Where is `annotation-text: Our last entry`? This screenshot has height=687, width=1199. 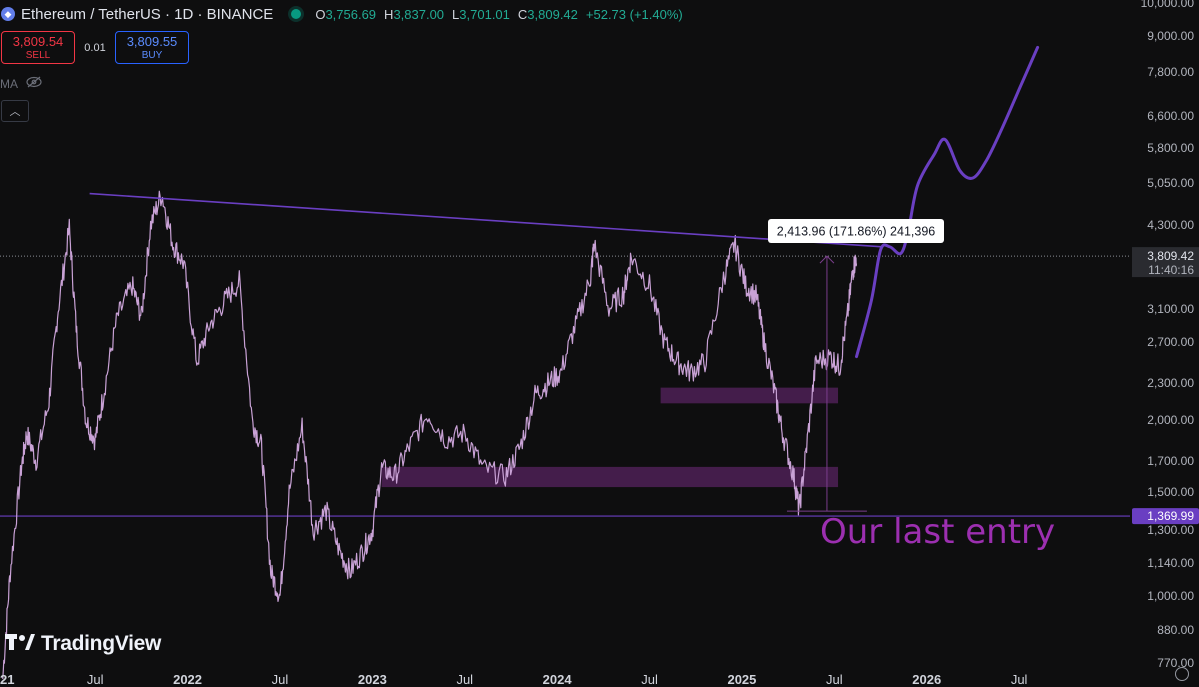
annotation-text: Our last entry is located at coordinates (937, 532).